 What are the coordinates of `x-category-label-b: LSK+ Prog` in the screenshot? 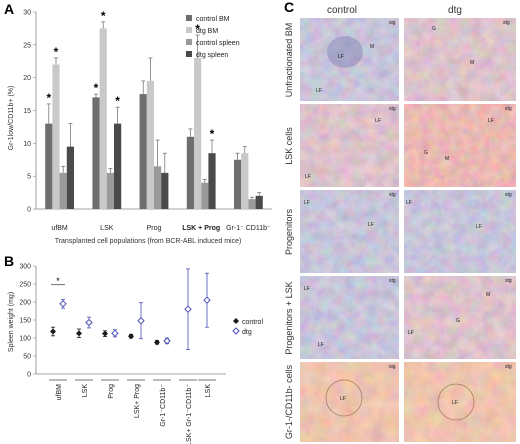 It's located at (137, 401).